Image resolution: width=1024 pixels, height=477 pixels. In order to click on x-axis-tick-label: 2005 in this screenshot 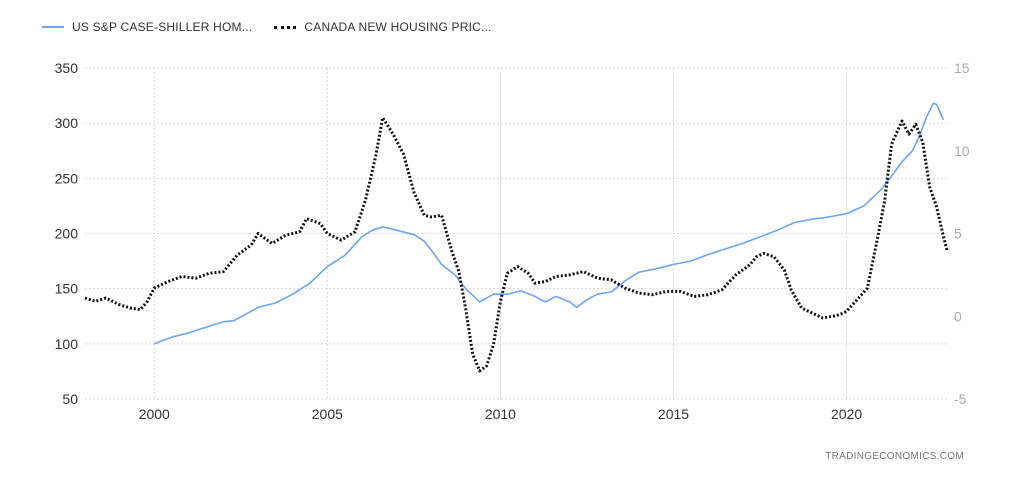, I will do `click(327, 414)`.